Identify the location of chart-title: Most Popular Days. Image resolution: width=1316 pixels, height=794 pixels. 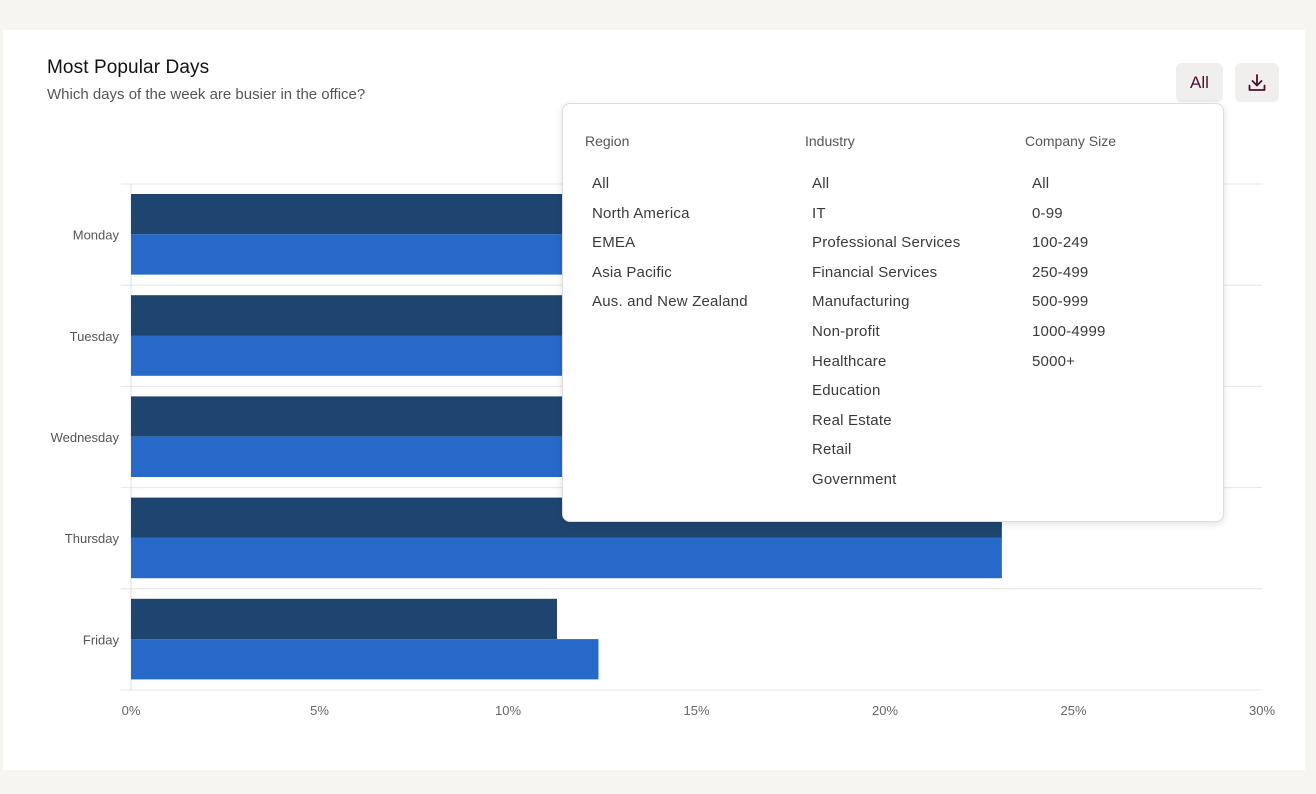
(128, 67).